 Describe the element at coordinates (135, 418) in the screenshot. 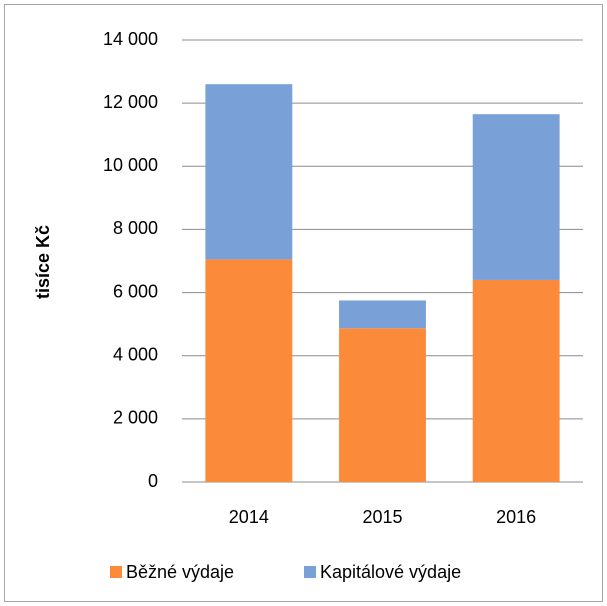

I see `y-tick-label: 2 000` at that location.